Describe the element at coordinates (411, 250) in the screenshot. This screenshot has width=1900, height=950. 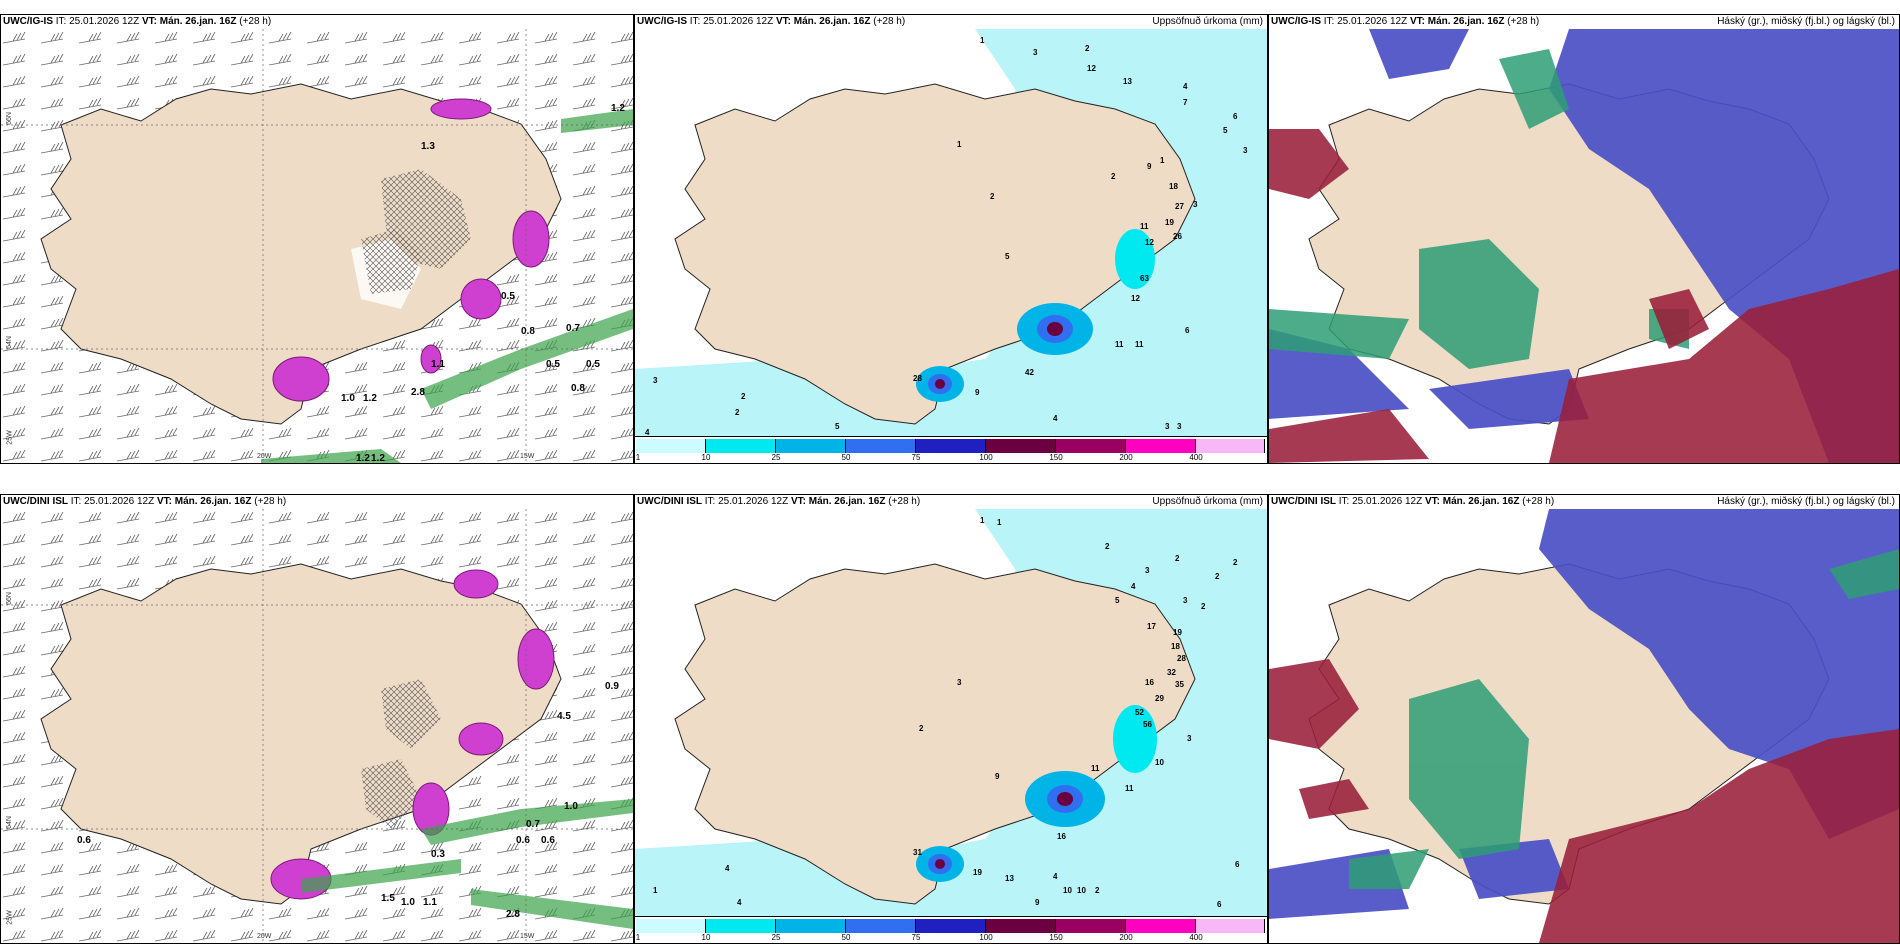
I see `precip-magenta` at that location.